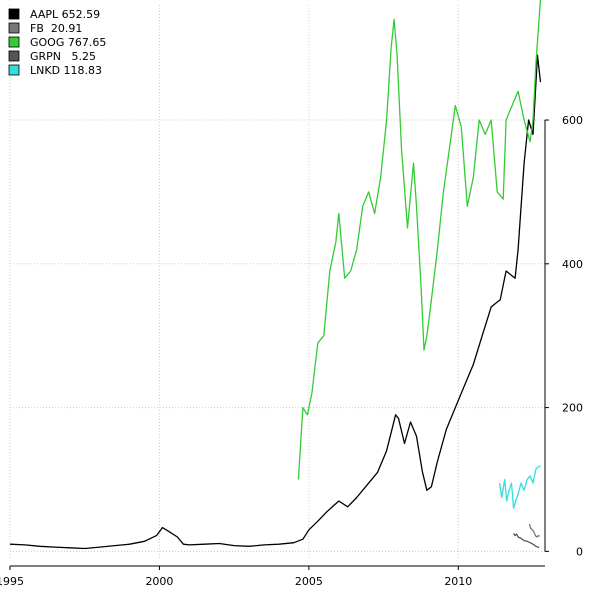  What do you see at coordinates (309, 581) in the screenshot?
I see `x-tick-label-2: 2005` at bounding box center [309, 581].